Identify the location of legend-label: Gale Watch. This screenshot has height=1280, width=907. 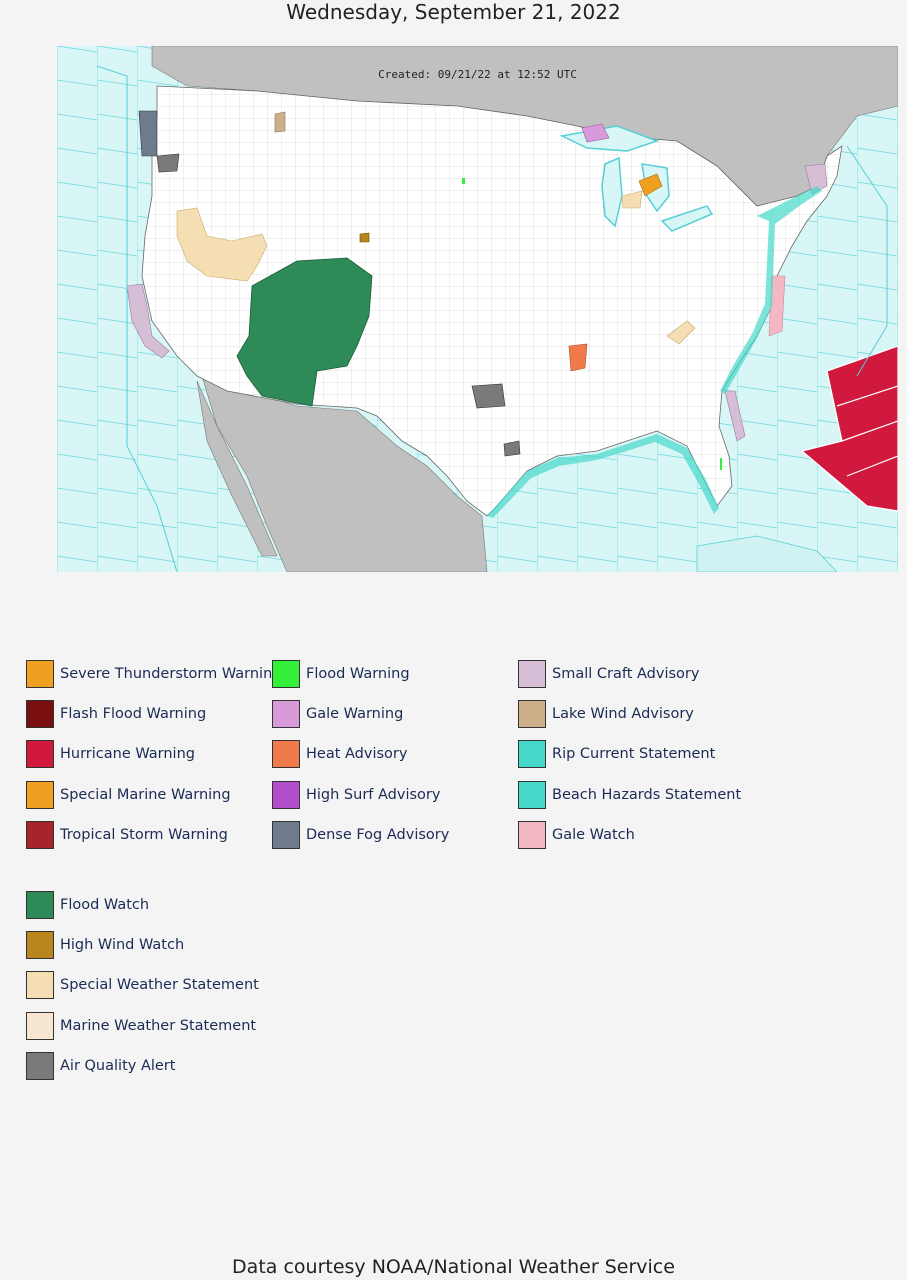
(593, 835).